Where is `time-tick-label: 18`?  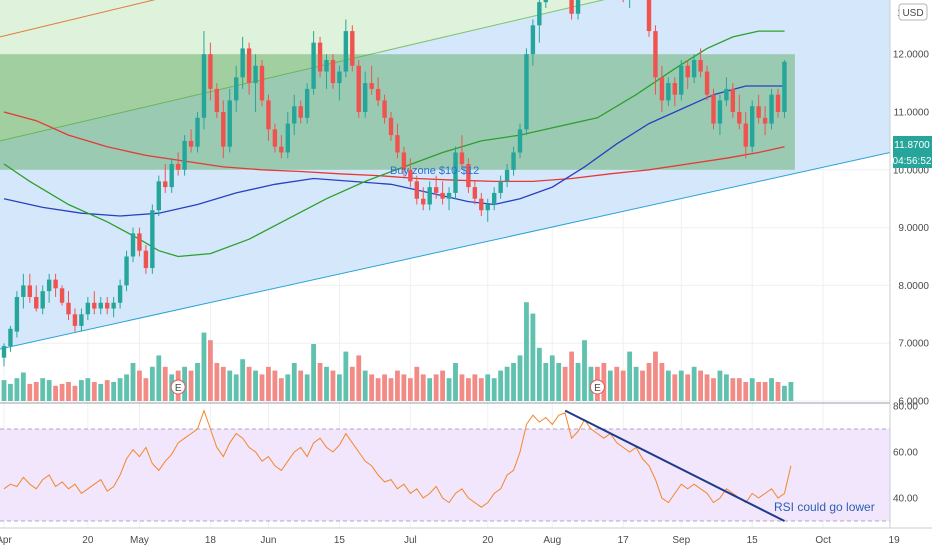 time-tick-label: 18 is located at coordinates (211, 540).